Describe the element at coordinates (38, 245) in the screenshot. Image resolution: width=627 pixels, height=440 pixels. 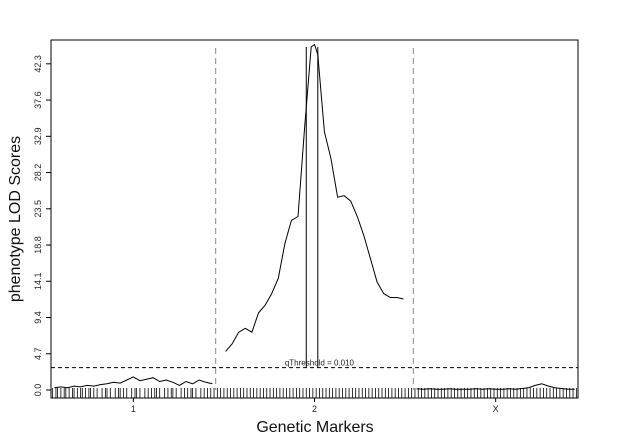
I see `y-tick-label: 18.8` at that location.